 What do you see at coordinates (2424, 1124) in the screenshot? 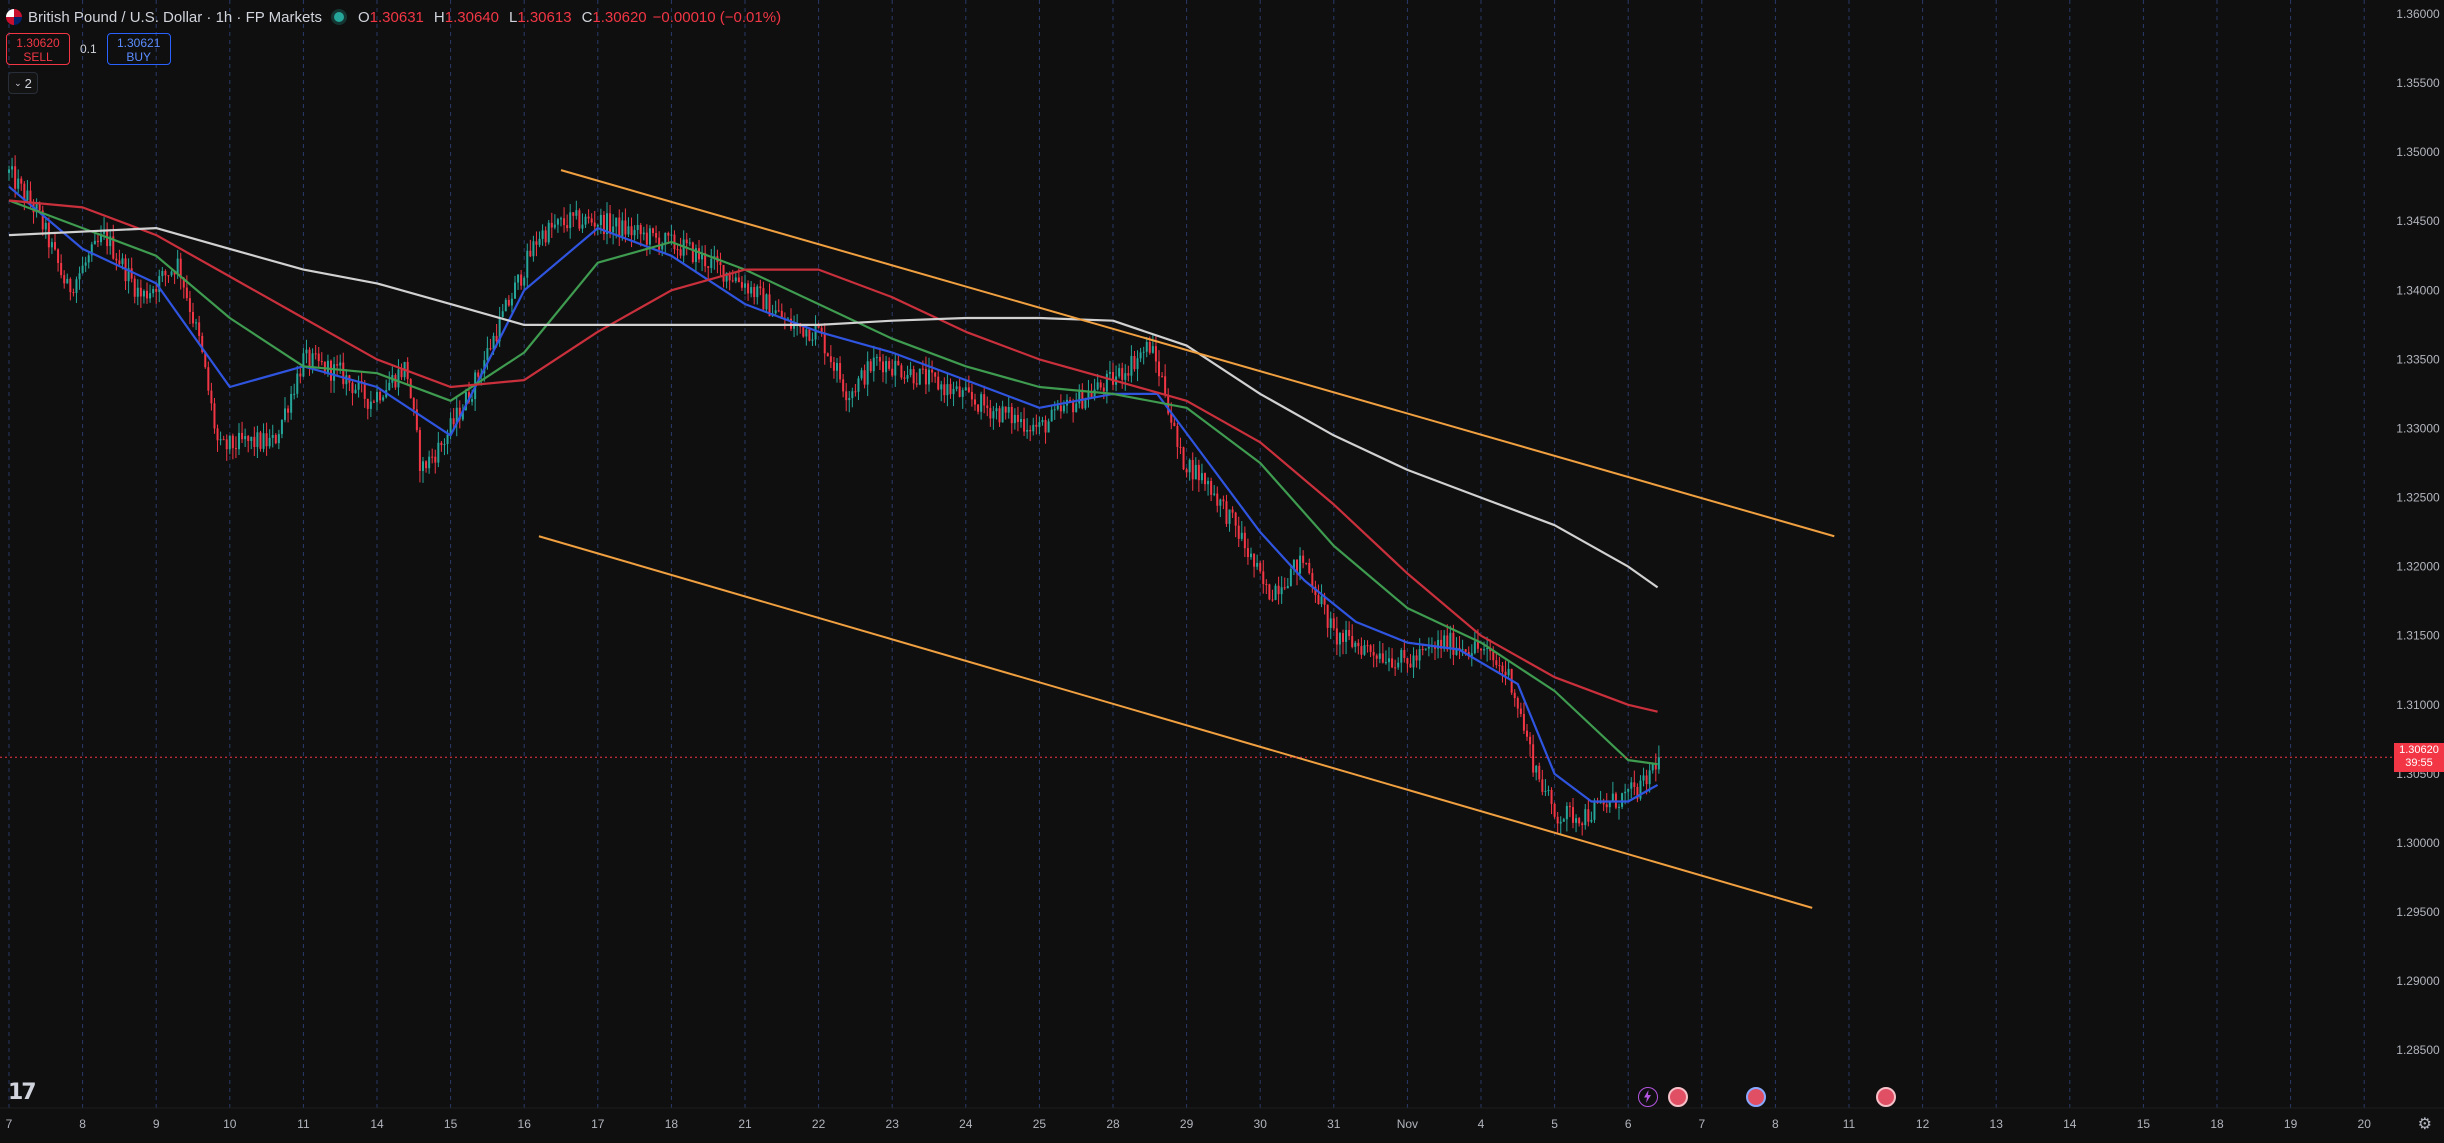
I see `settings-gear-icon: ⚙` at bounding box center [2424, 1124].